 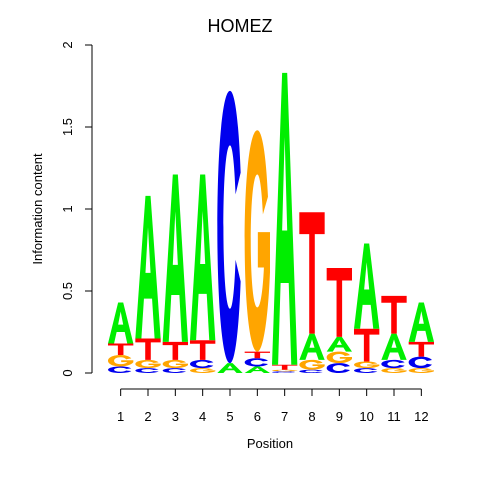 What do you see at coordinates (67, 291) in the screenshot?
I see `y-tick-label: 0.5` at bounding box center [67, 291].